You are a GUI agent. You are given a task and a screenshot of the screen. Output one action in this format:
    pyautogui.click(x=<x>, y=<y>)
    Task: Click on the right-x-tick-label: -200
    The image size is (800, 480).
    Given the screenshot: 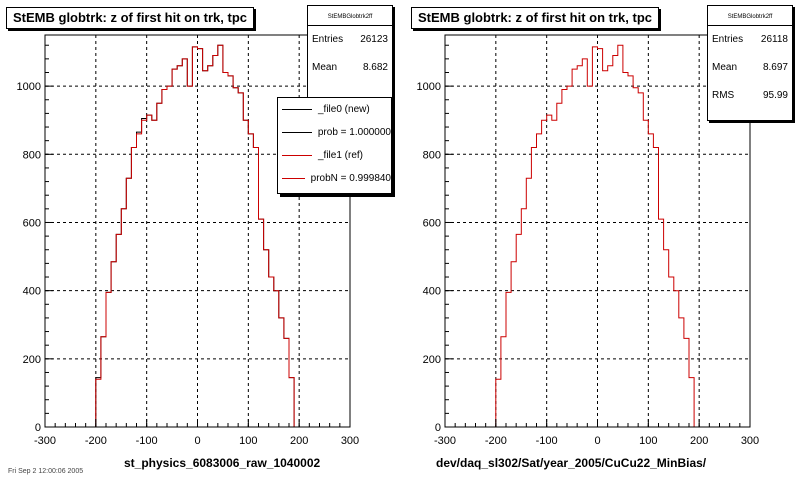 What is the action you would take?
    pyautogui.click(x=496, y=441)
    